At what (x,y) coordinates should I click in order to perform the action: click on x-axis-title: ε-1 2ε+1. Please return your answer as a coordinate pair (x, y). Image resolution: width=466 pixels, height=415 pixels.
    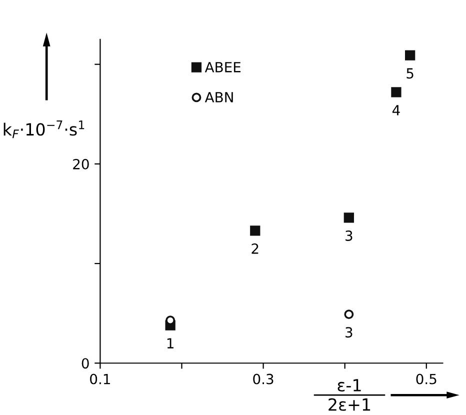
    Looking at the image, I should click on (349, 395).